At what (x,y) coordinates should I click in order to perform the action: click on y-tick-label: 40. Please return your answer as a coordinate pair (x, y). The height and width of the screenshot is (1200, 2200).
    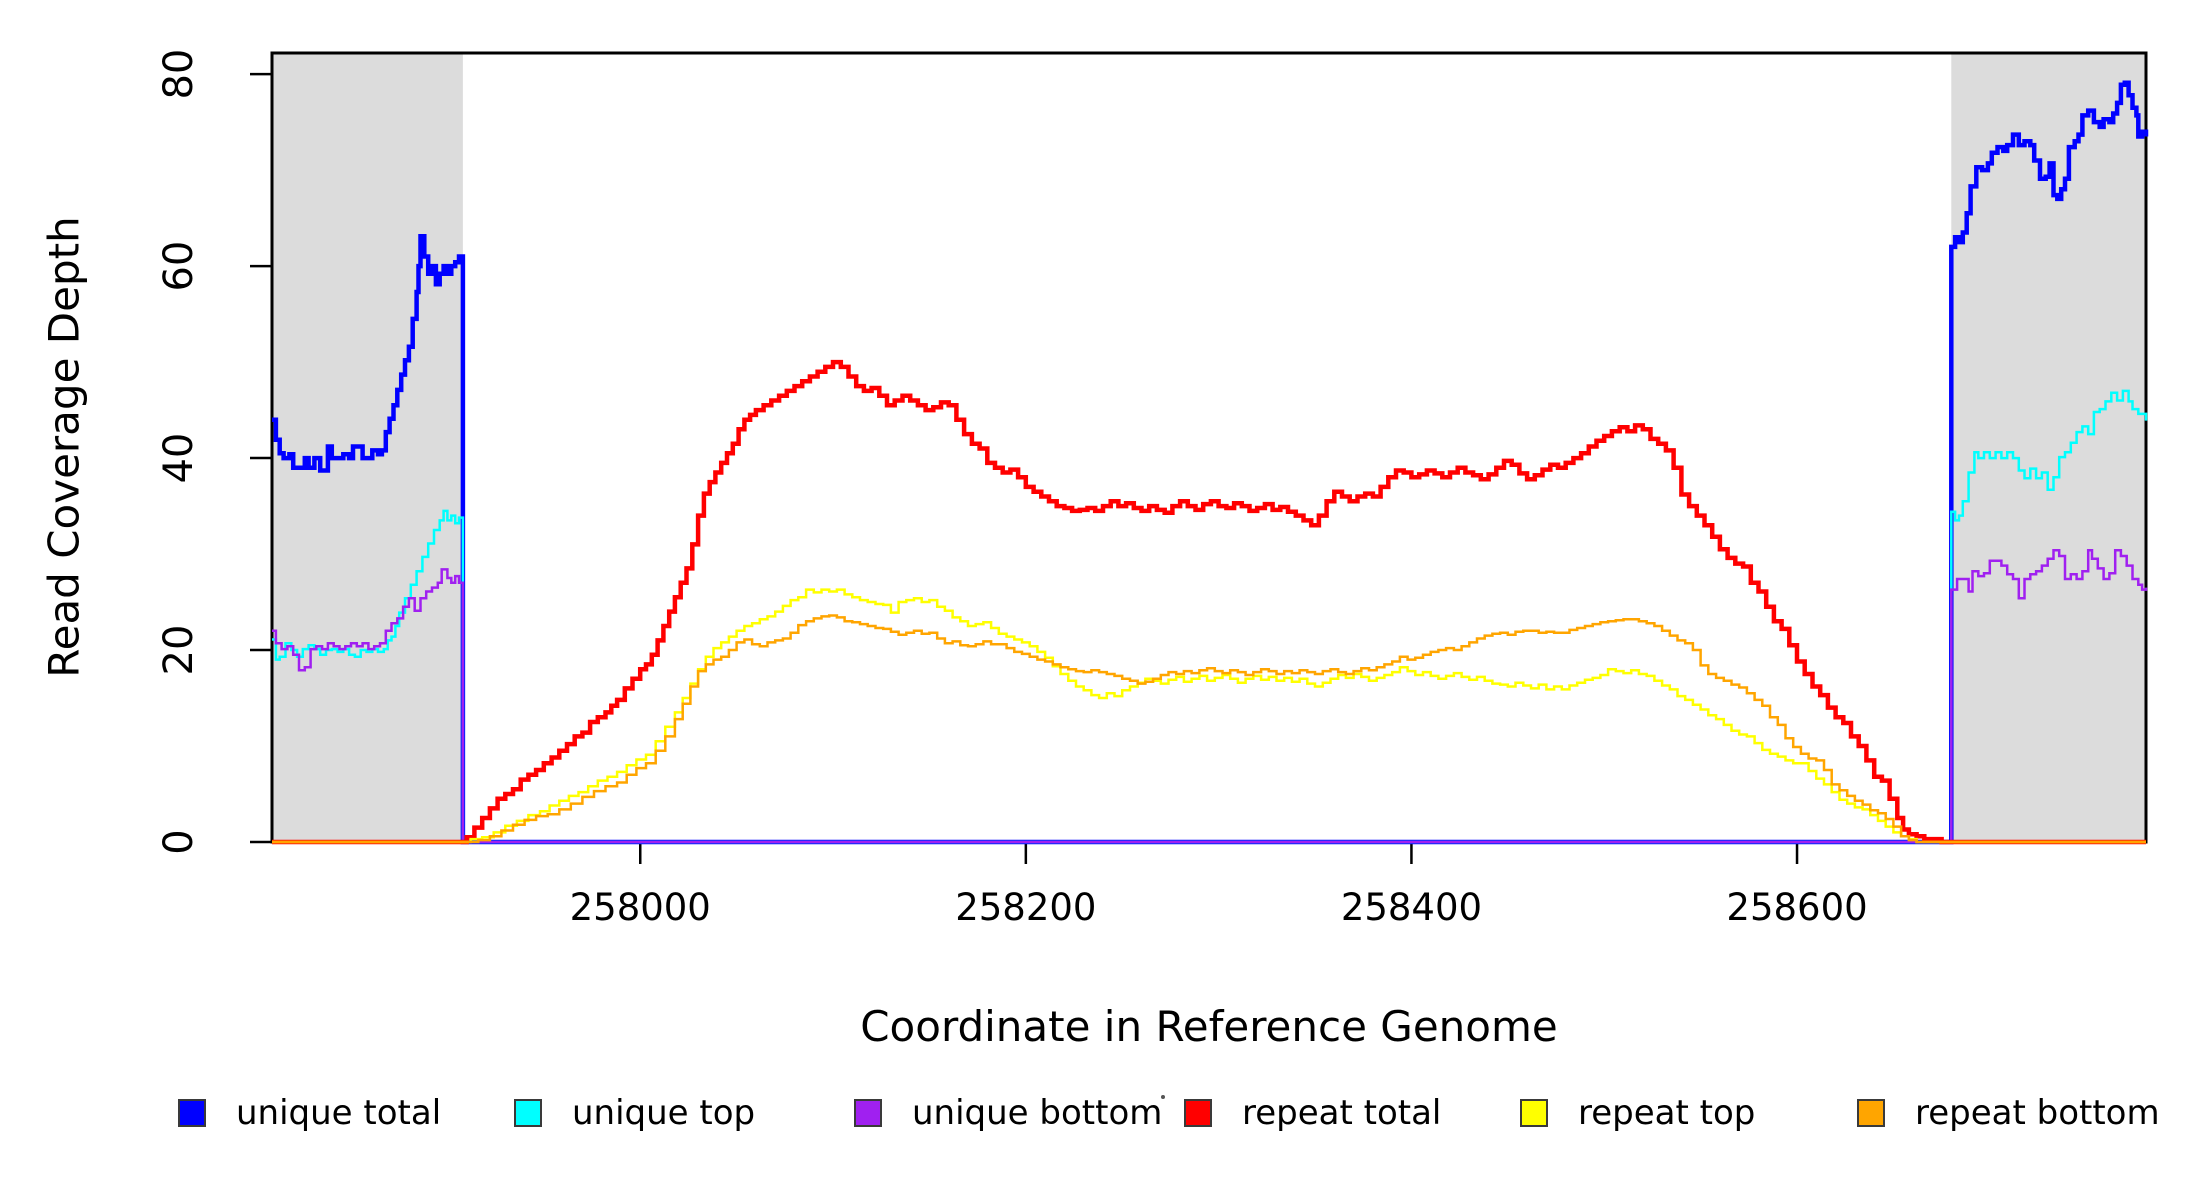
    Looking at the image, I should click on (179, 458).